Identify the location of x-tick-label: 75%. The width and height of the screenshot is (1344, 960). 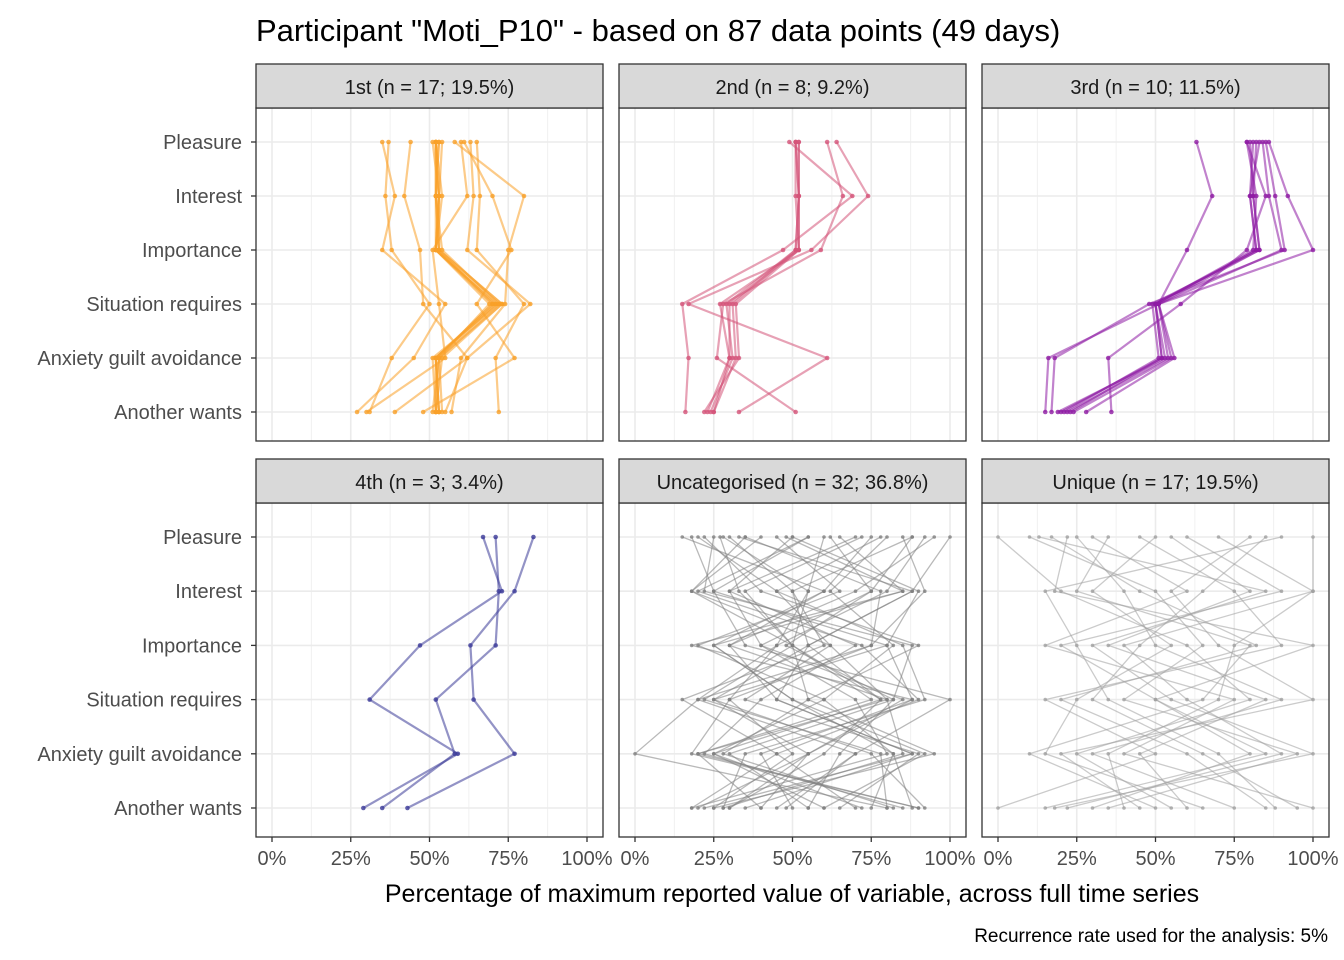
(508, 859).